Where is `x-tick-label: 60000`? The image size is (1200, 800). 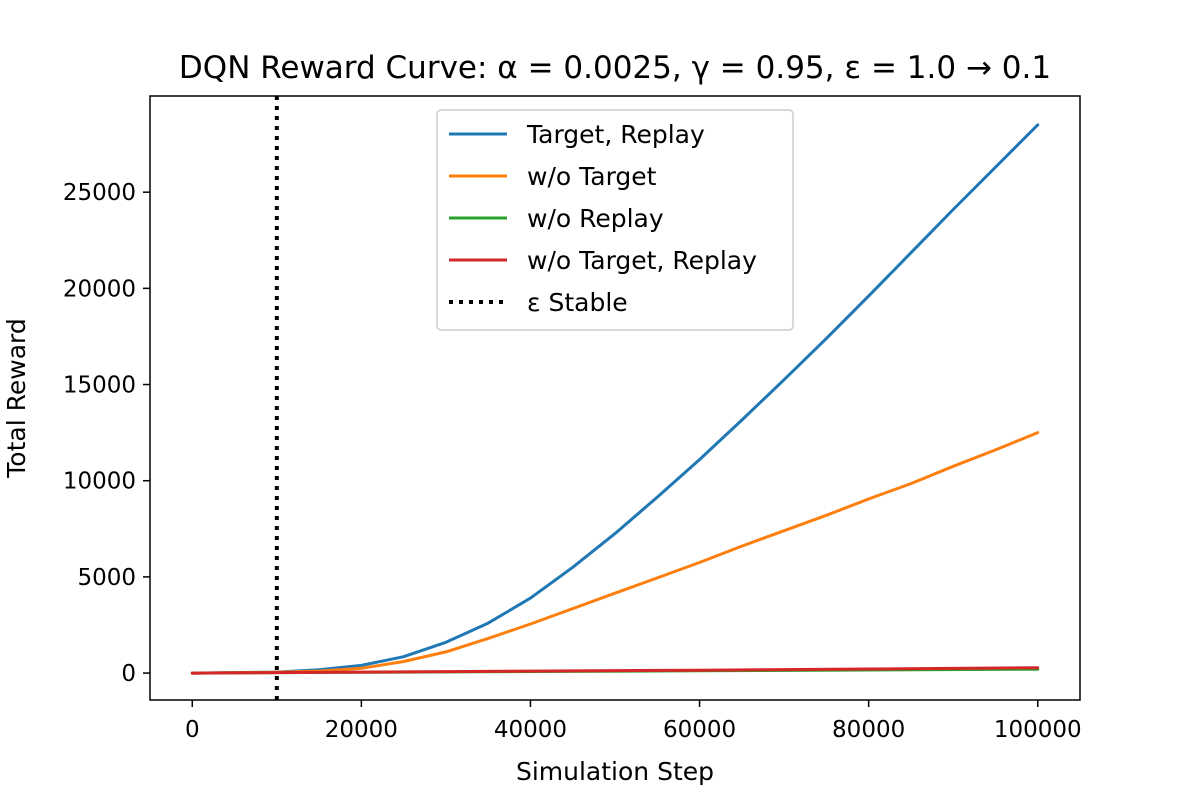 x-tick-label: 60000 is located at coordinates (699, 730).